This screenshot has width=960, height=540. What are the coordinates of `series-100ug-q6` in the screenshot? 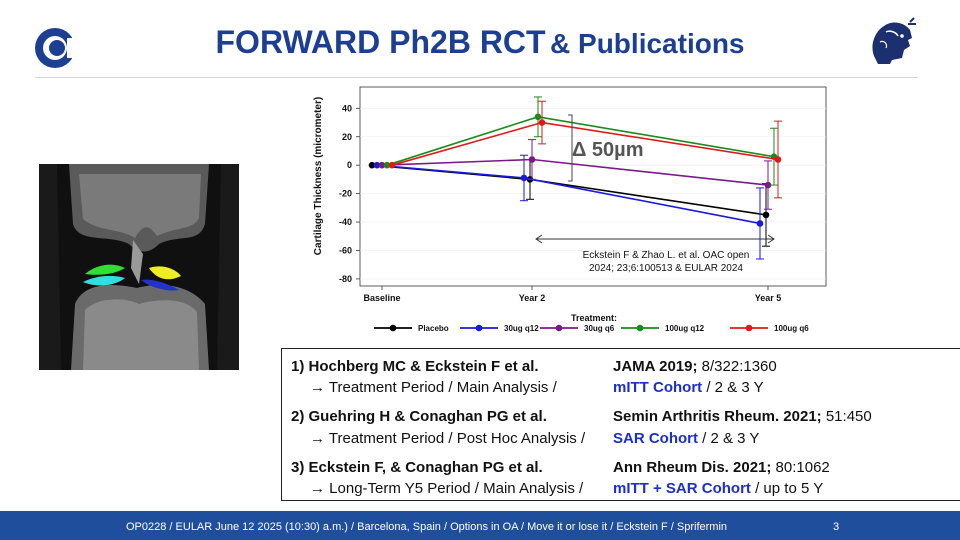 It's located at (585, 149).